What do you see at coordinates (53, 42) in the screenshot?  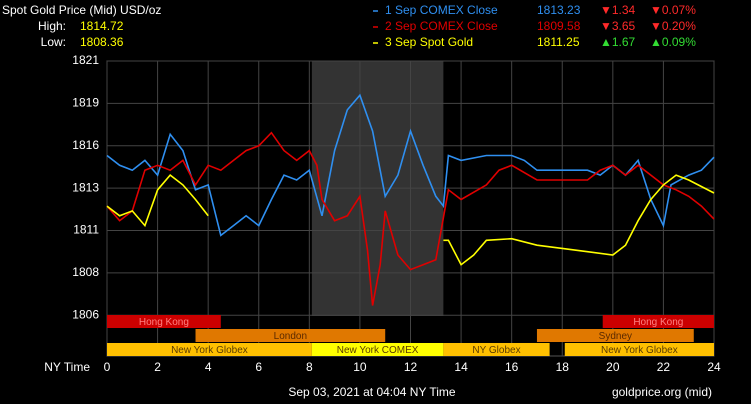 I see `low-label: Low:` at bounding box center [53, 42].